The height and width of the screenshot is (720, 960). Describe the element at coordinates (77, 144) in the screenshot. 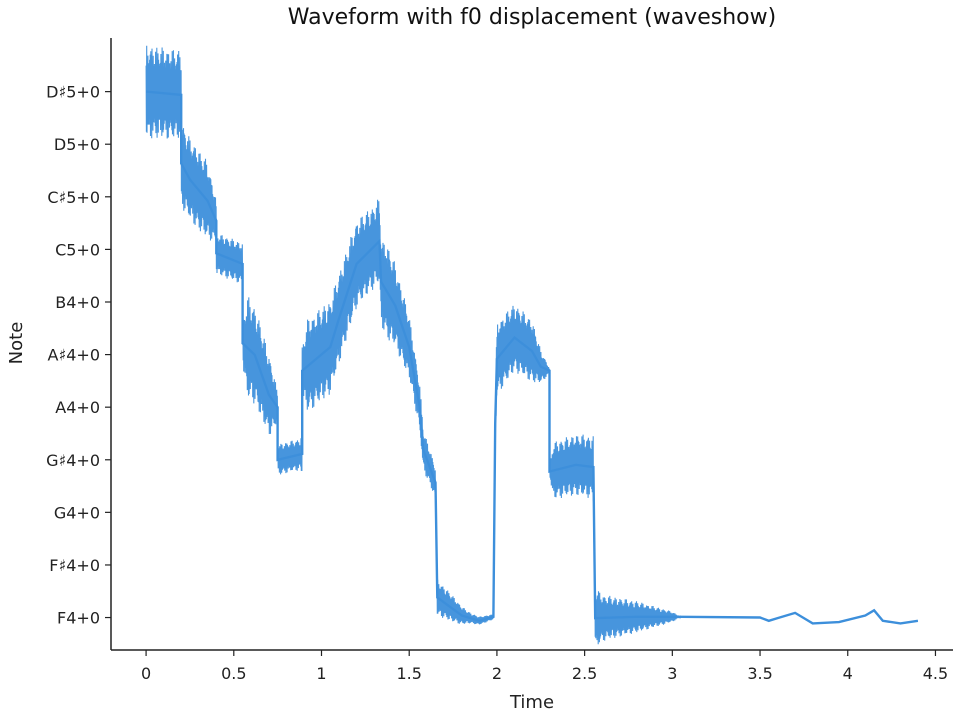

I see `y-tick-label: D5+0` at that location.